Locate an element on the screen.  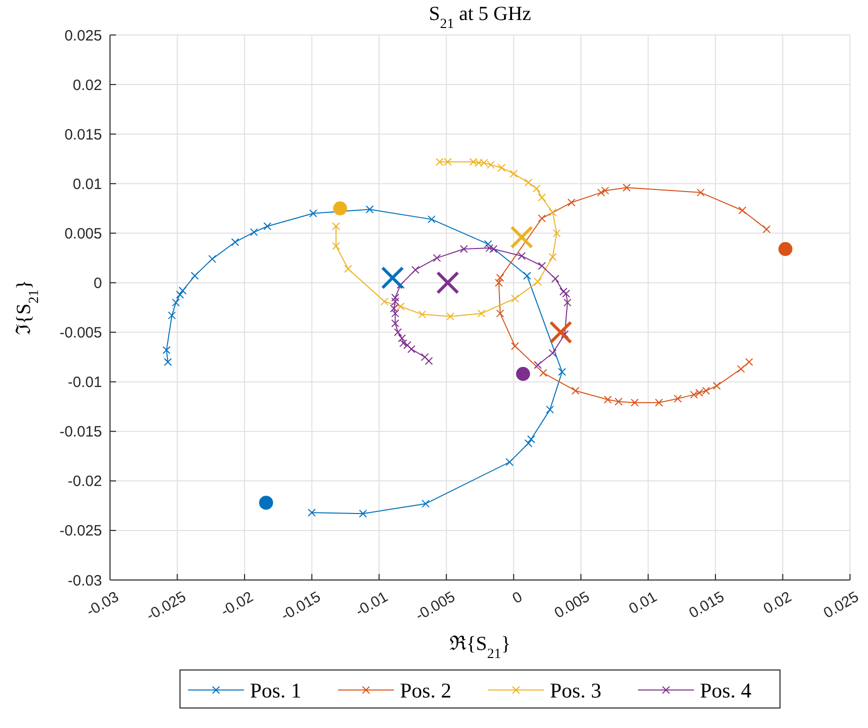
x-tick-label: 0.005 is located at coordinates (572, 605).